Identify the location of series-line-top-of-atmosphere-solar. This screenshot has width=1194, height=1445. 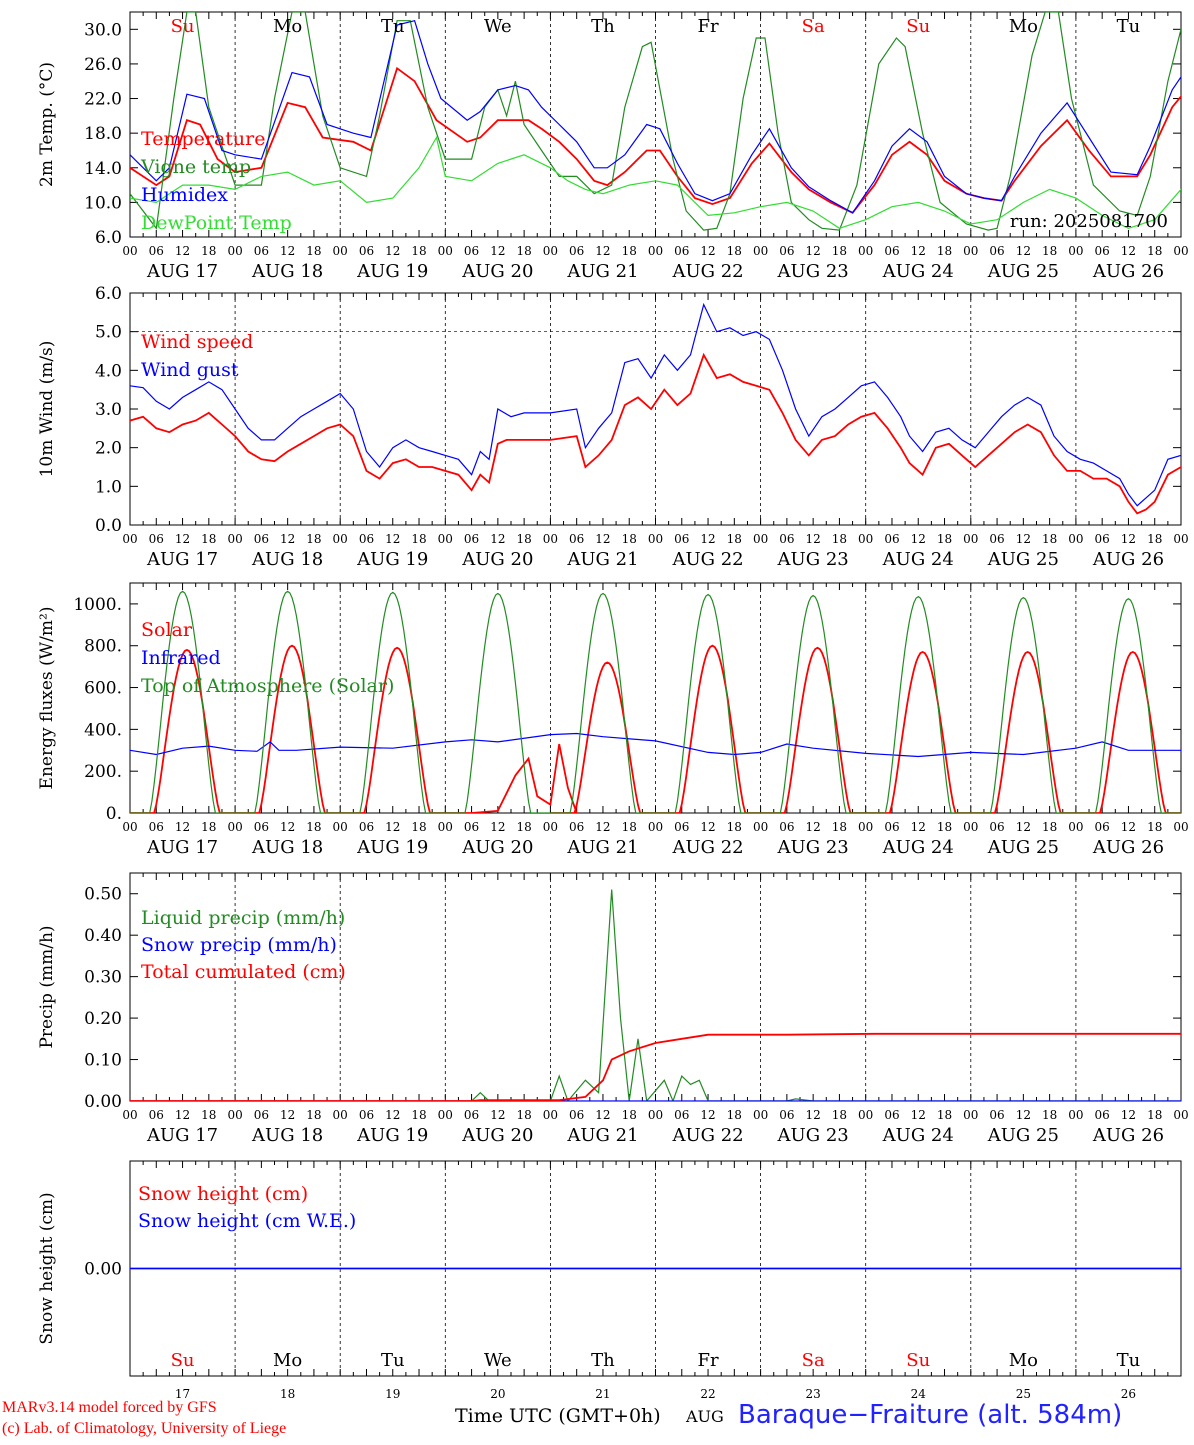
(655, 701).